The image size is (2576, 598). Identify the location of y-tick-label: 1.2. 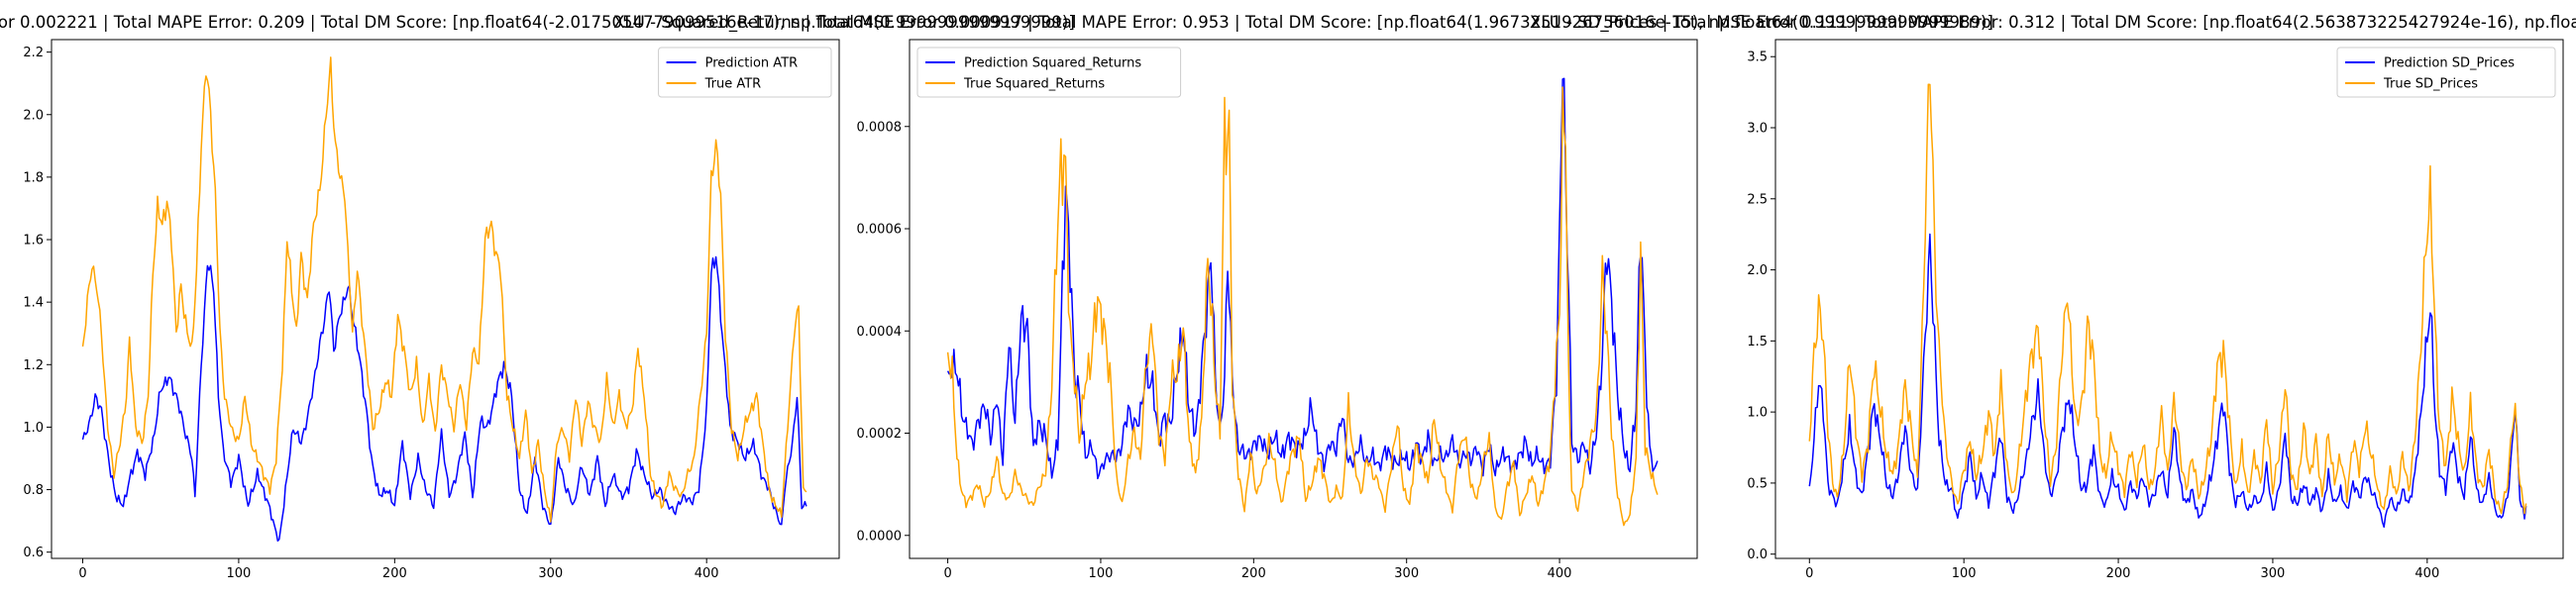
(33, 365).